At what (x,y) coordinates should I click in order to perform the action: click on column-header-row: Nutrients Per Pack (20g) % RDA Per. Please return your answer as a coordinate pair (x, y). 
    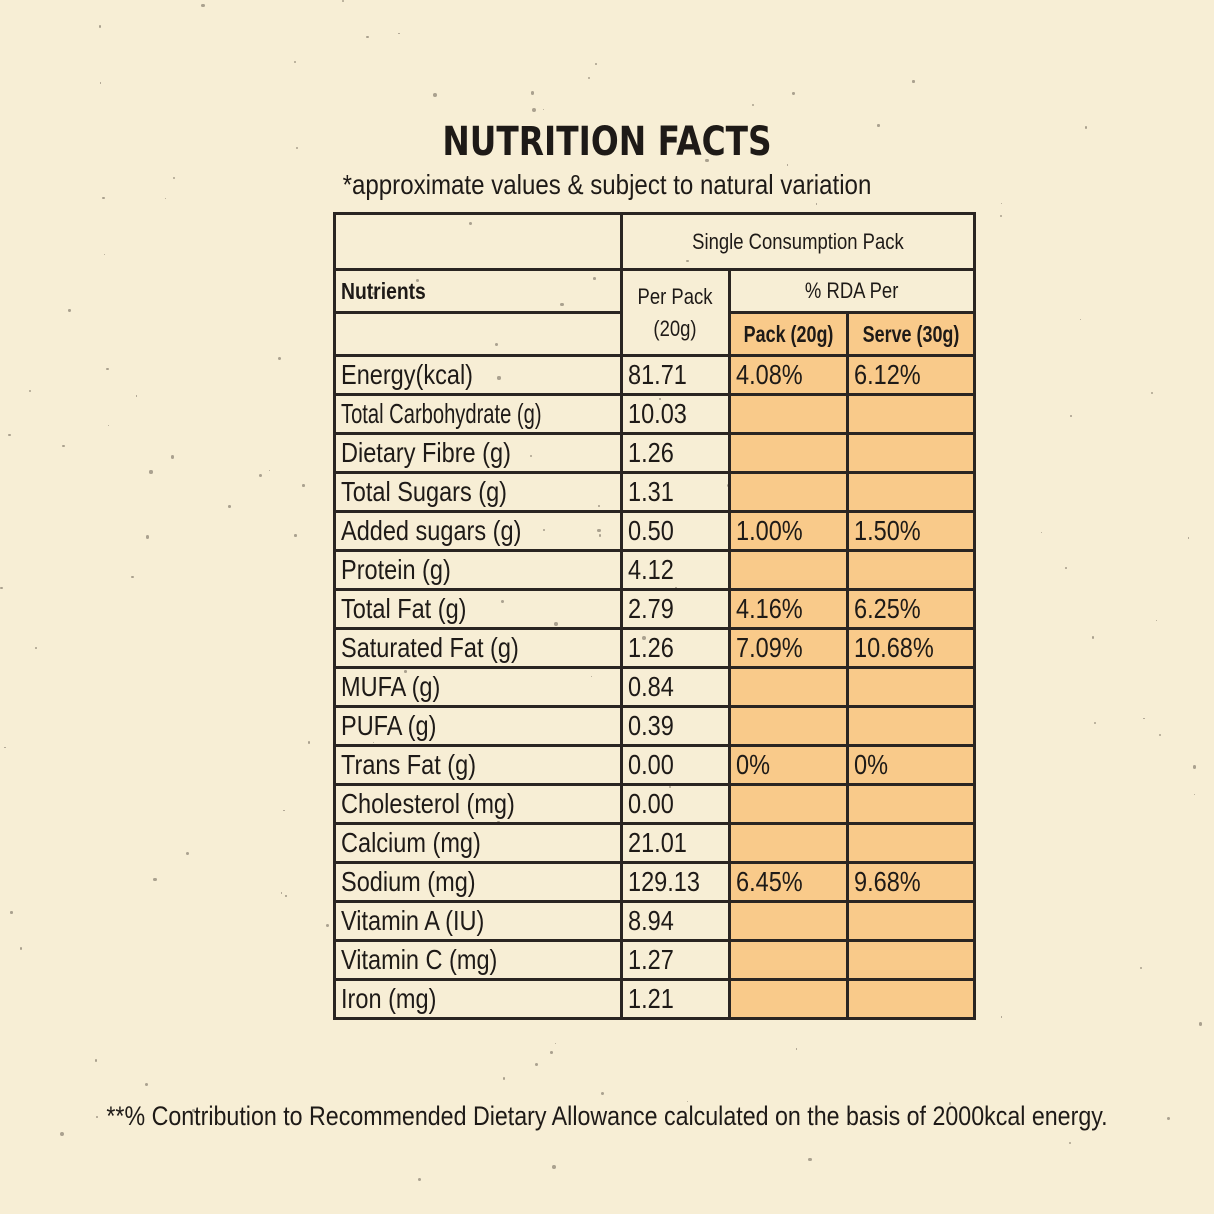
    Looking at the image, I should click on (654, 312).